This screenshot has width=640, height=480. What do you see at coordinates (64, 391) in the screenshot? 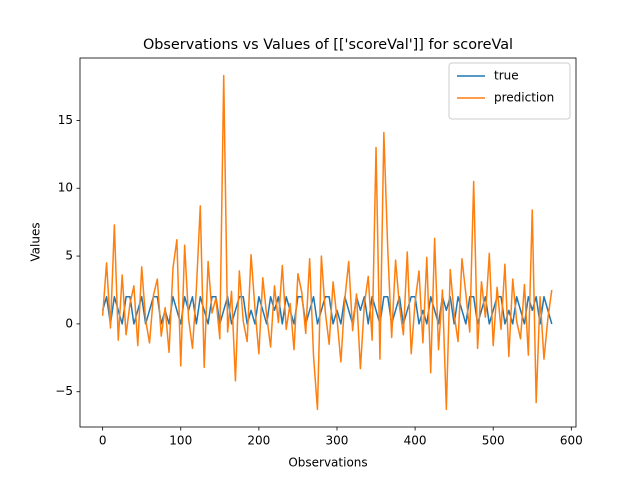
I see `y-tick-label: −5` at bounding box center [64, 391].